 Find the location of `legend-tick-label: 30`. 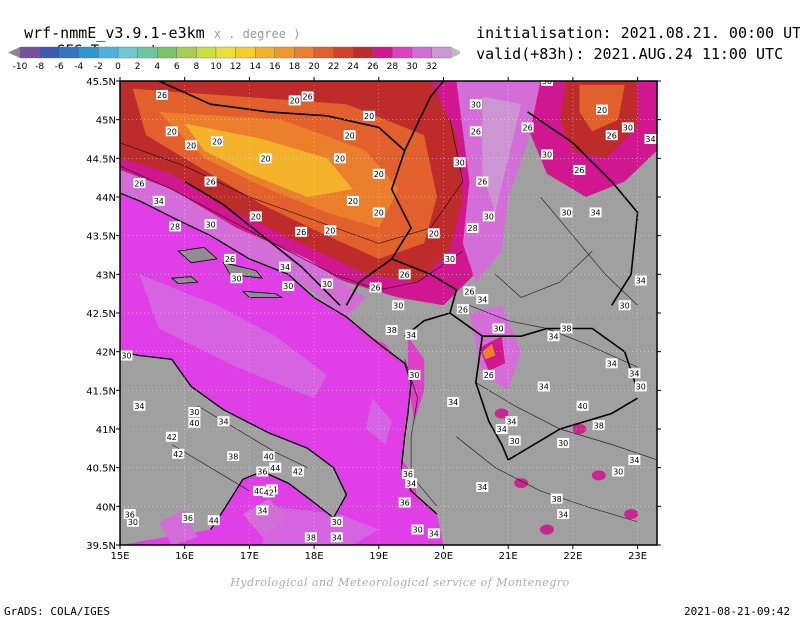

legend-tick-label: 30 is located at coordinates (412, 67).